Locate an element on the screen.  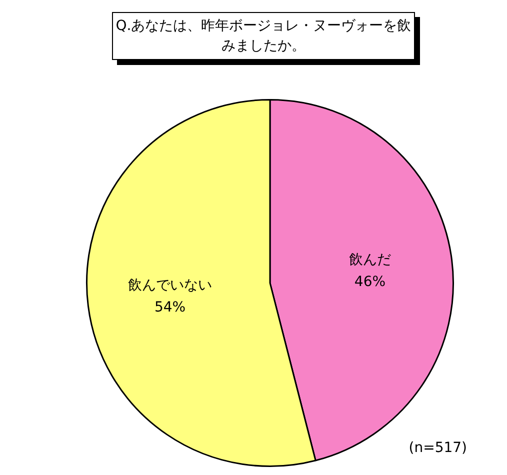
data-label: 46% is located at coordinates (370, 282).